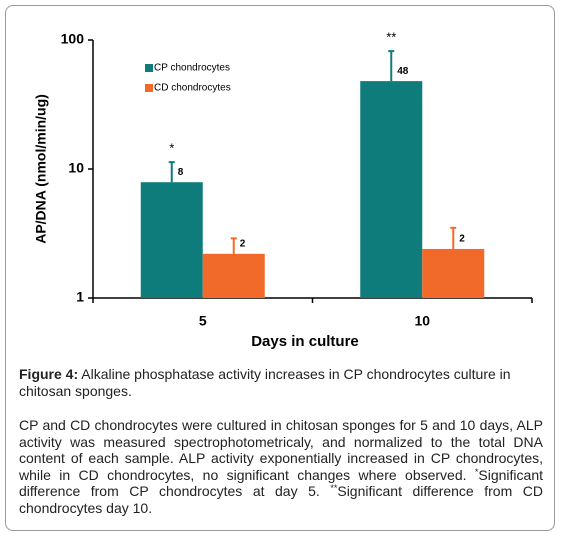 This screenshot has height=538, width=562. I want to click on value-label: 8, so click(181, 172).